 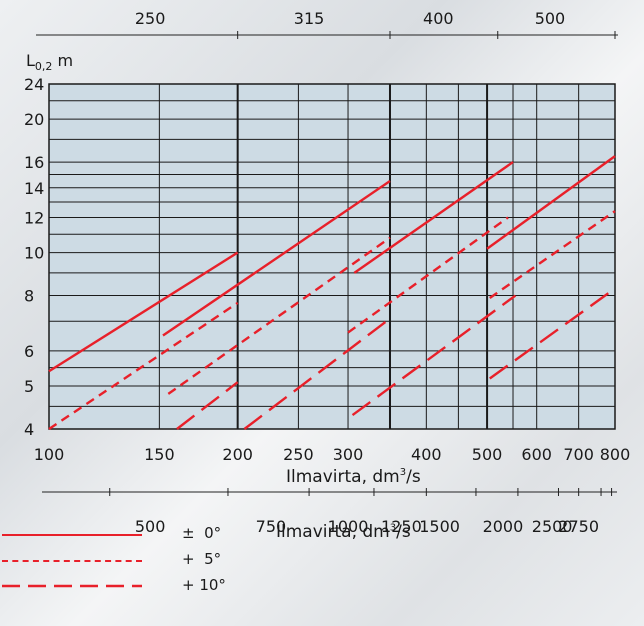 What do you see at coordinates (426, 454) in the screenshot?
I see `x-tick-label: 400` at bounding box center [426, 454].